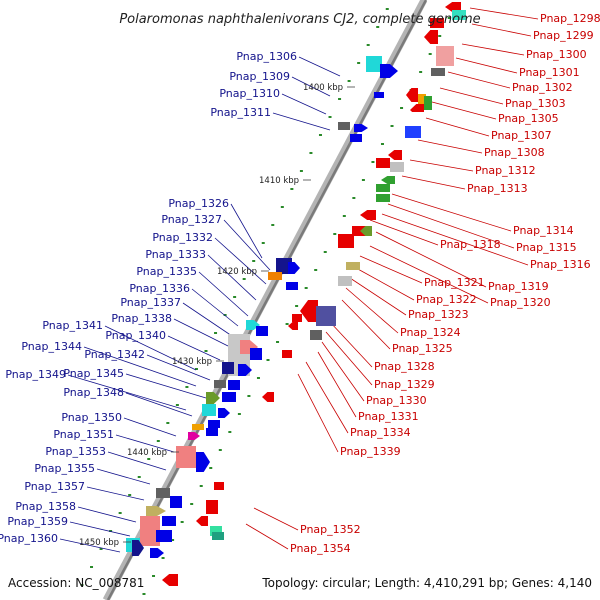  Describe the element at coordinates (430, 332) in the screenshot. I see `gene-label: Pnap_1324` at that location.